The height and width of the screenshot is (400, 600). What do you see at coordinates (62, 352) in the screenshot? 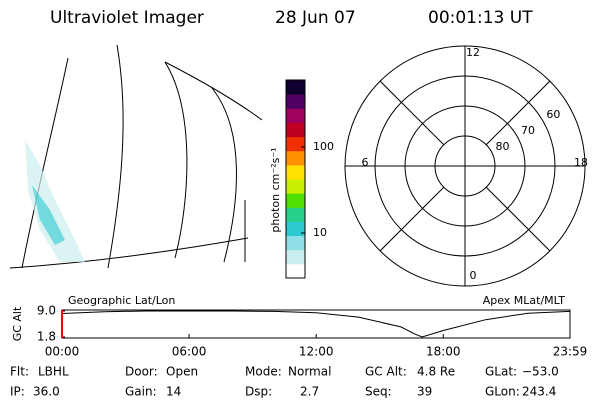
I see `x-tick-label: 00:00` at bounding box center [62, 352].